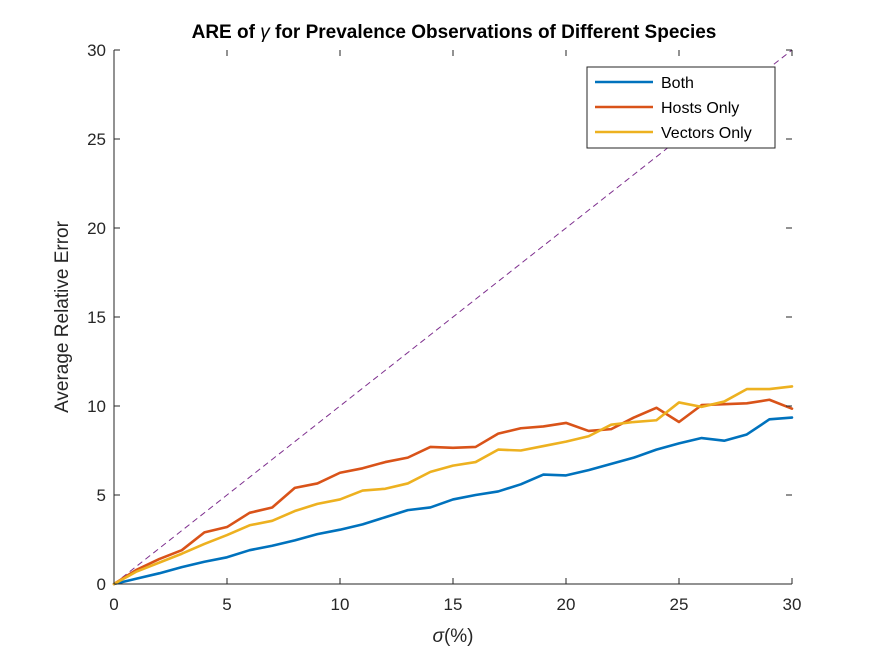  I want to click on x-axis-label-sigma: σ, so click(438, 636).